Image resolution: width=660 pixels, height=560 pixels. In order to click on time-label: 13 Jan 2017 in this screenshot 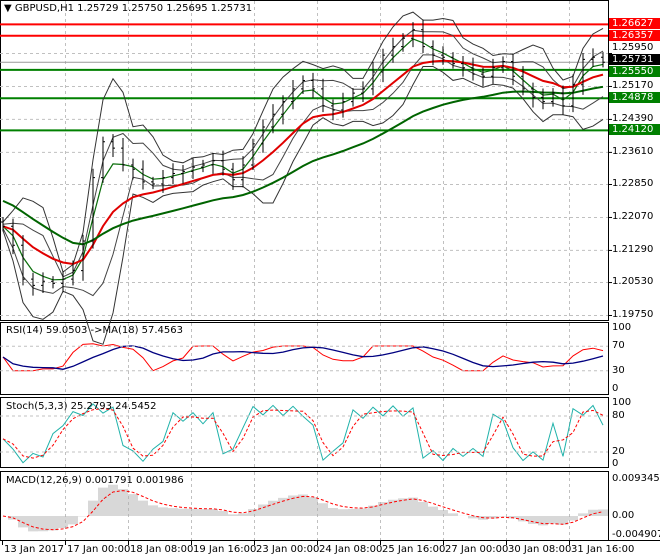, I will do `click(34, 549)`.